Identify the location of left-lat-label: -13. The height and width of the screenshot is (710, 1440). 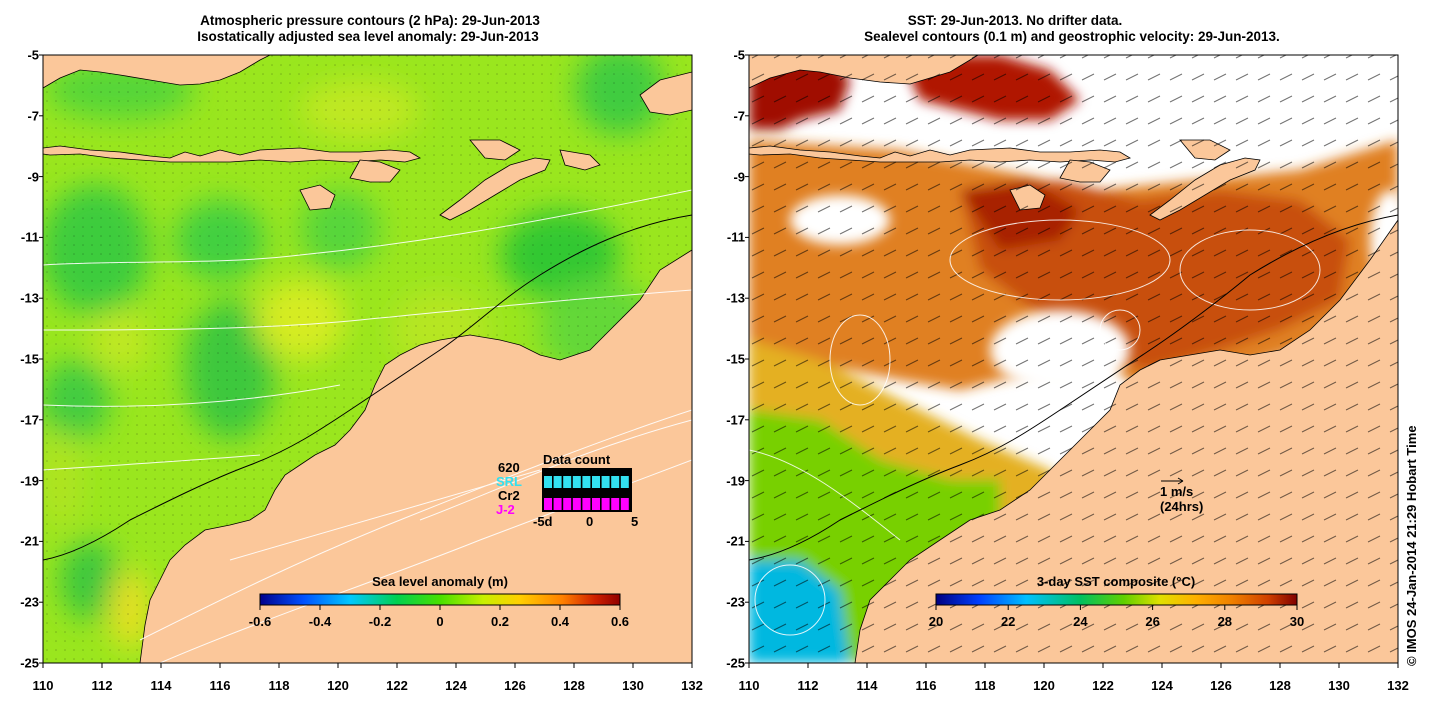
(29, 298).